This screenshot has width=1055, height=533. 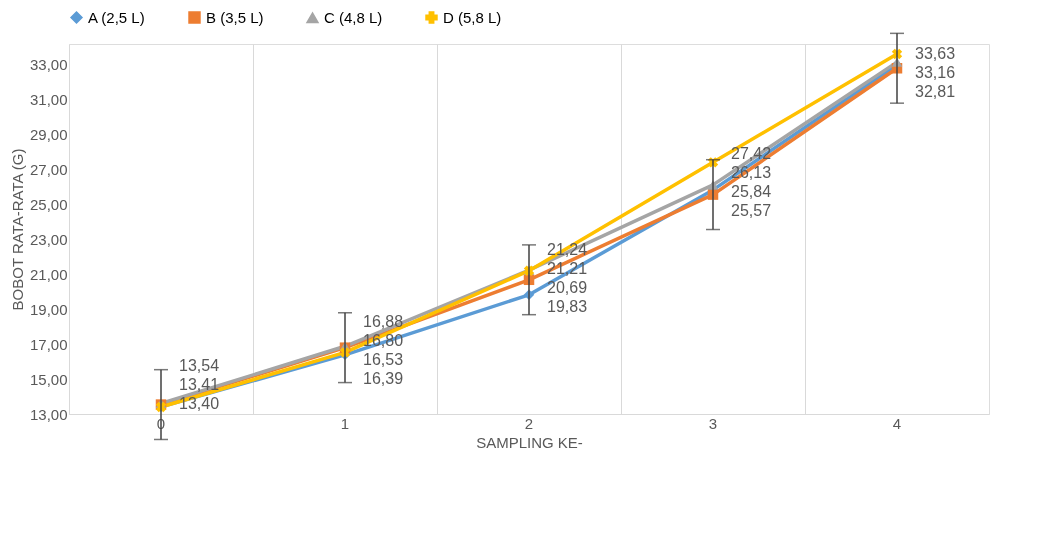 What do you see at coordinates (48, 274) in the screenshot?
I see `y-tick-label: 21,00` at bounding box center [48, 274].